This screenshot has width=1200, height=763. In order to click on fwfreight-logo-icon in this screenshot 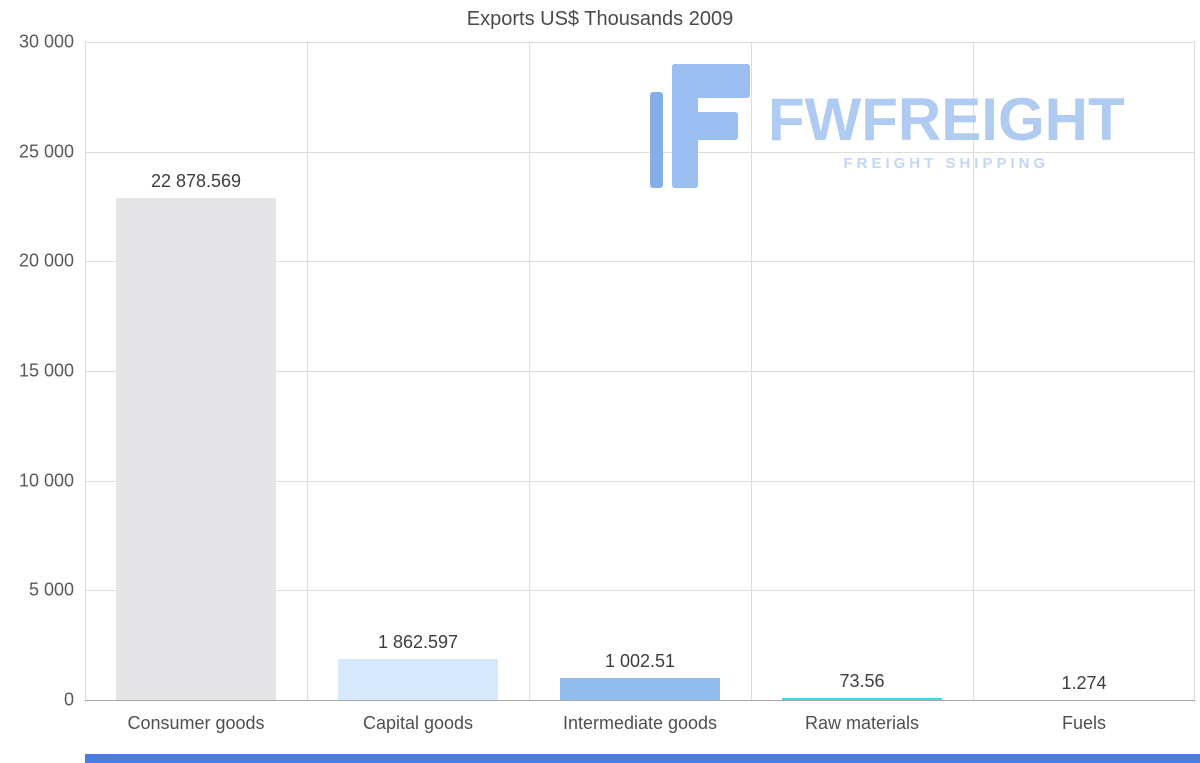, I will do `click(700, 126)`.